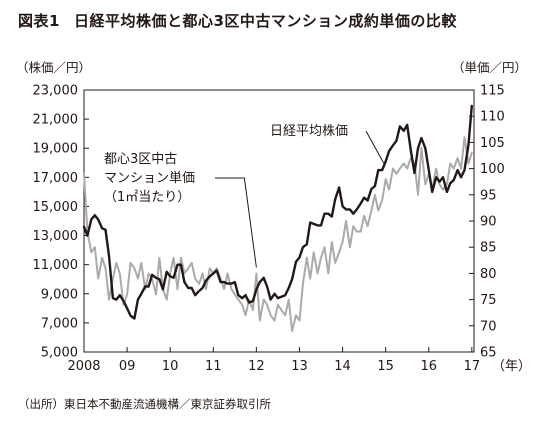  What do you see at coordinates (39, 21) in the screenshot?
I see `figure-number: 図表1` at bounding box center [39, 21].